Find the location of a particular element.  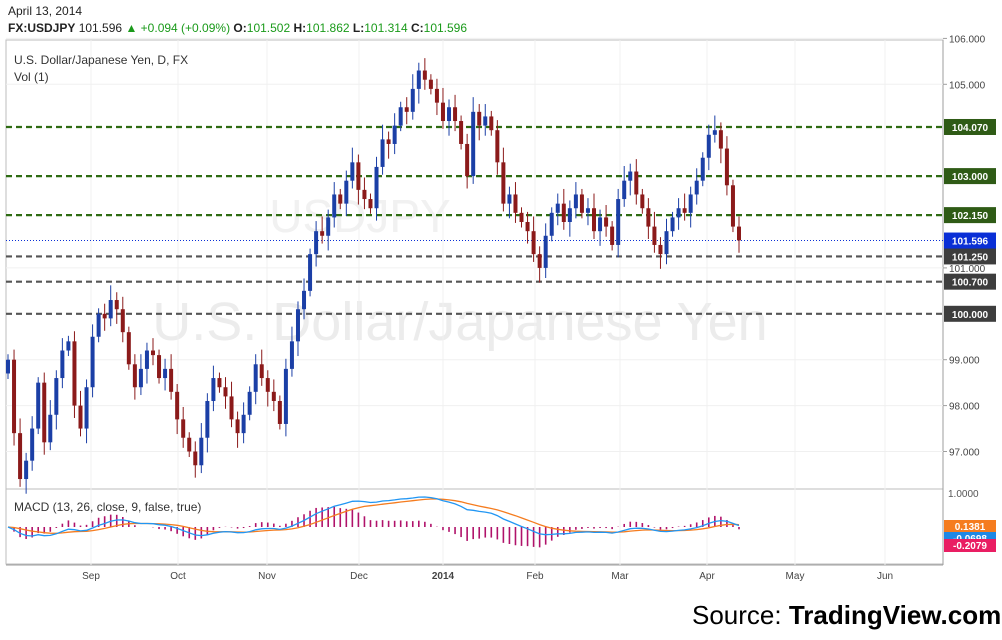

source-prefix: Source: is located at coordinates (740, 615).